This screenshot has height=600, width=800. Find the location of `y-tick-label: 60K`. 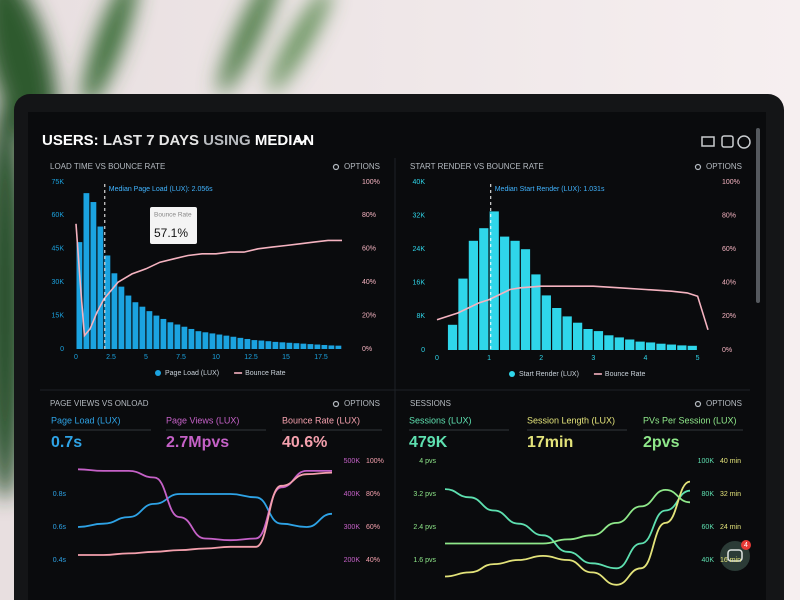

y-tick-label: 60K is located at coordinates (58, 215).